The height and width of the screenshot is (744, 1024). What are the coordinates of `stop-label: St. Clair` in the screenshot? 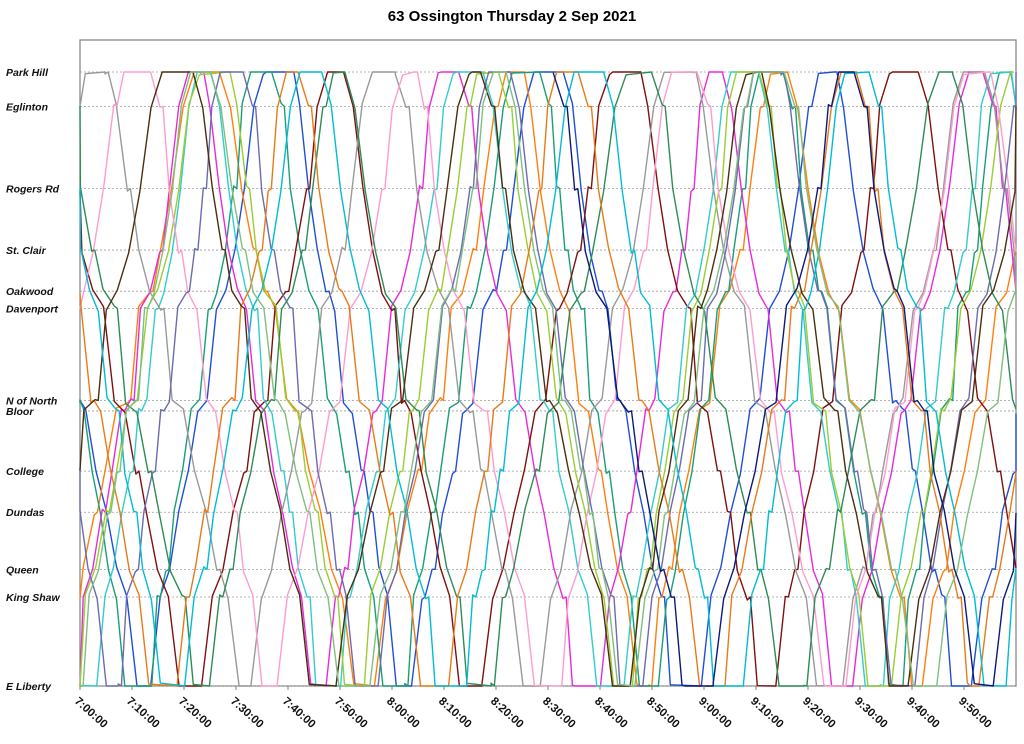 It's located at (26, 251).